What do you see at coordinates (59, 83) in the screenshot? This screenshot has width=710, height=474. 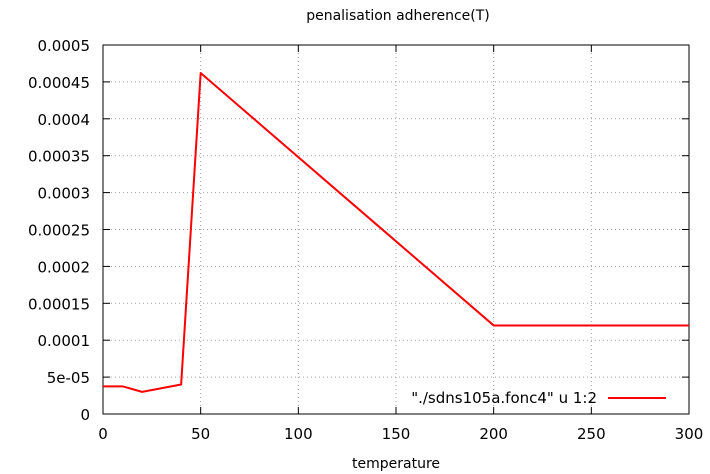 I see `y-tick-label: 0.00045` at bounding box center [59, 83].